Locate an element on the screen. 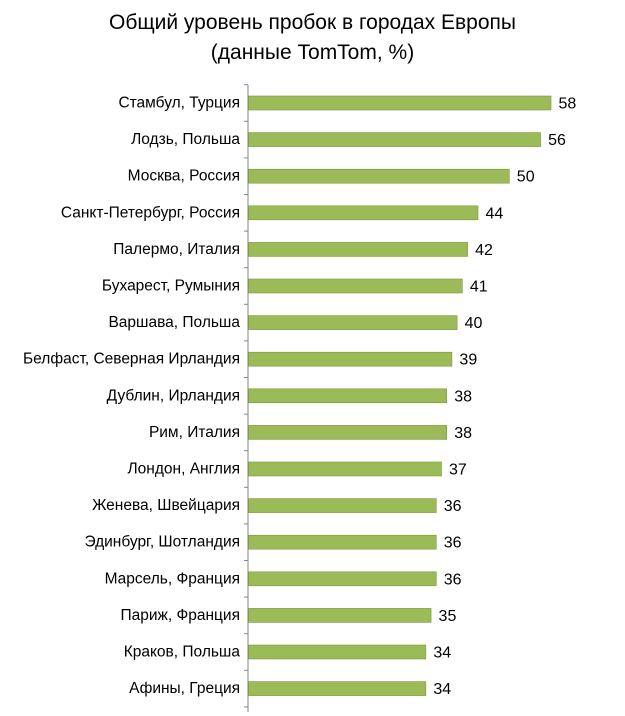 The height and width of the screenshot is (716, 625). category-label: Афины, Греция is located at coordinates (184, 688).